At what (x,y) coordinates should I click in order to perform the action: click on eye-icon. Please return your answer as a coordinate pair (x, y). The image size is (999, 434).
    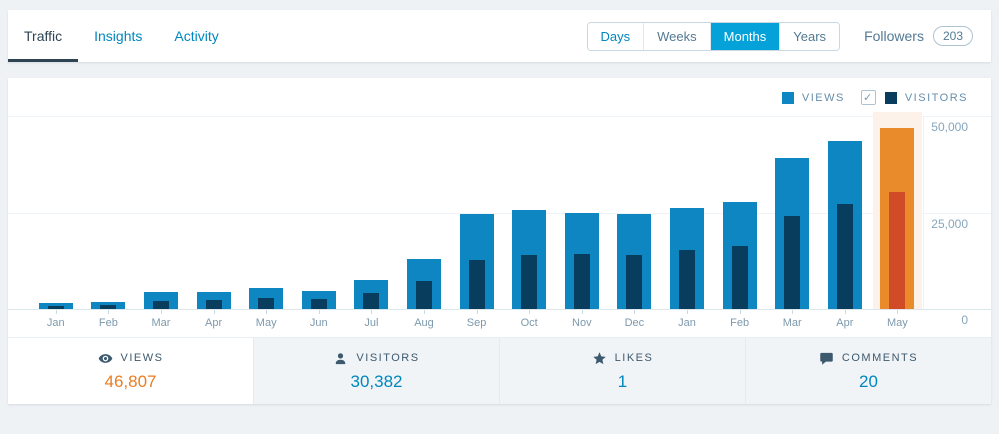
    Looking at the image, I should click on (105, 358).